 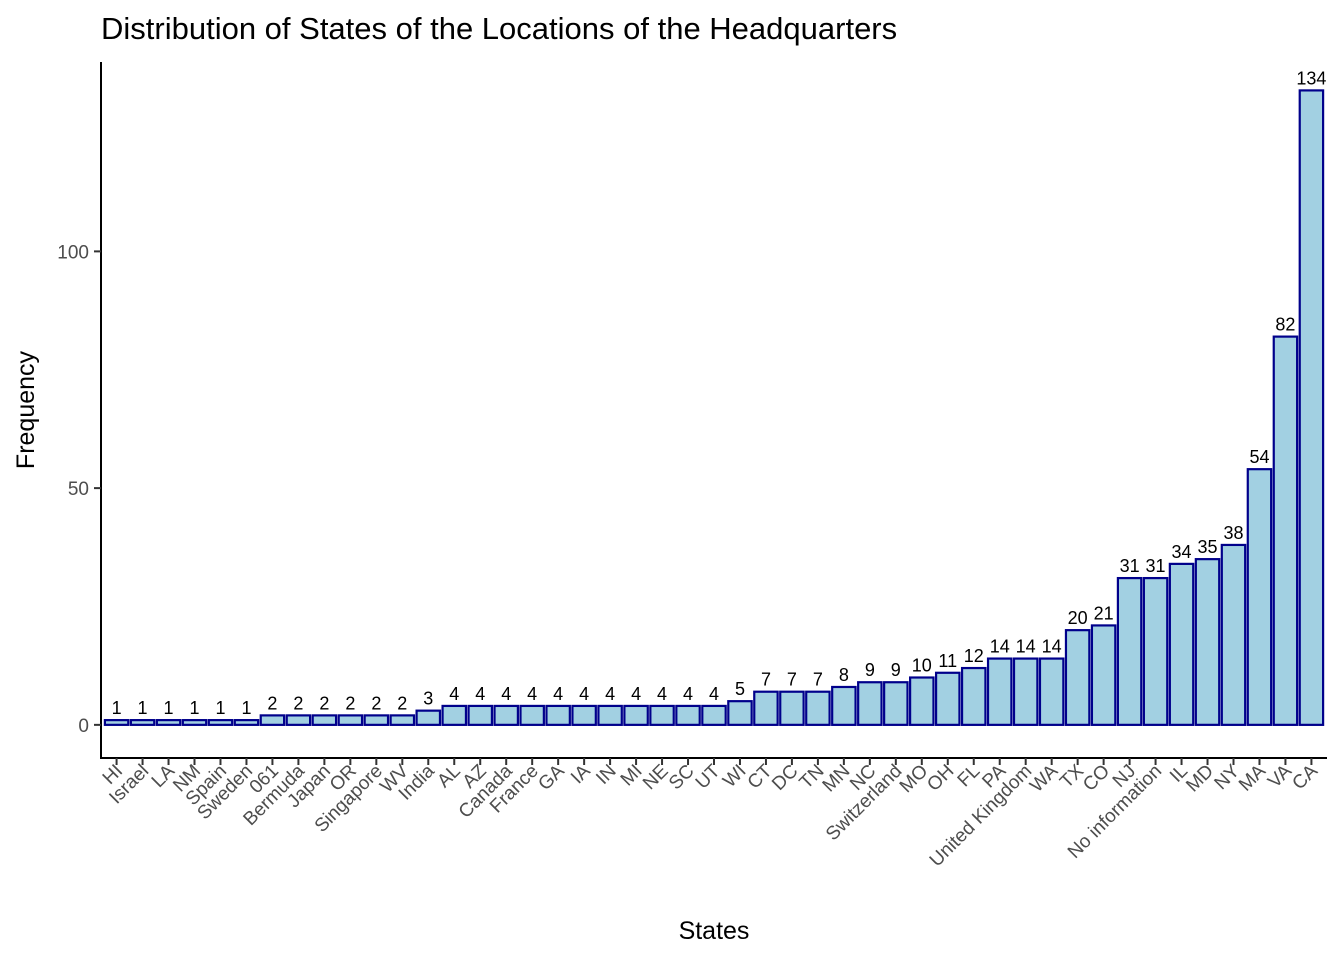 What do you see at coordinates (558, 715) in the screenshot?
I see `bar-ga` at bounding box center [558, 715].